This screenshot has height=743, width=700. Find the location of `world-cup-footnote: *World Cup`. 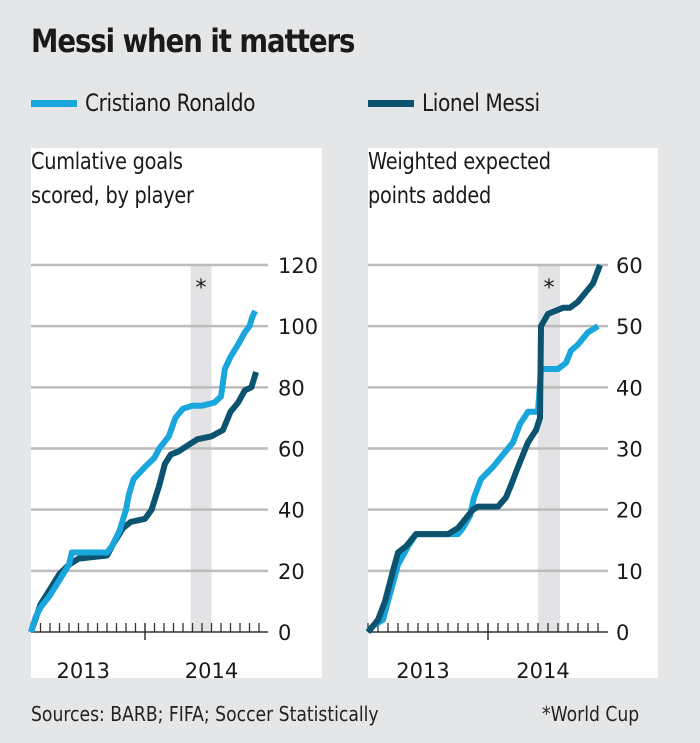

world-cup-footnote: *World Cup is located at coordinates (591, 714).